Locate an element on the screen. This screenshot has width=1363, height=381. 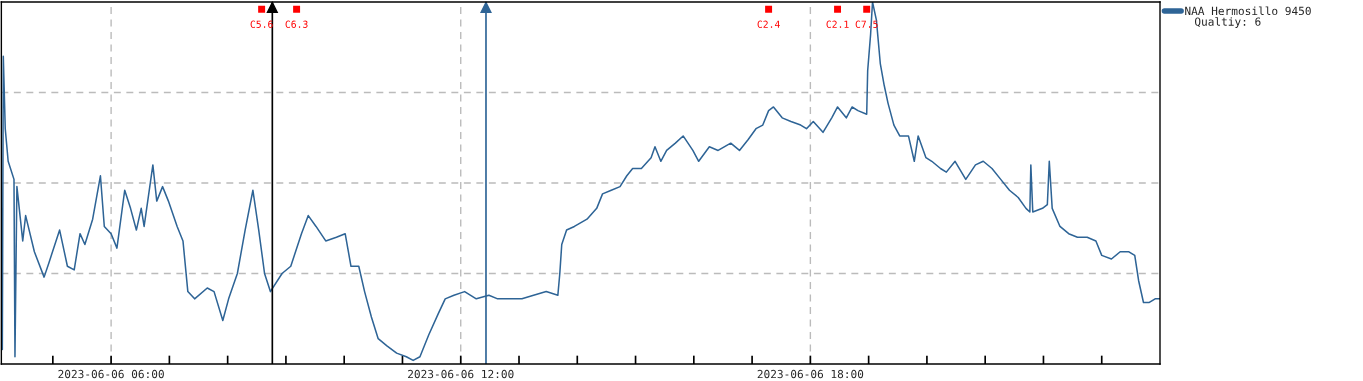
annotation: C2.1 is located at coordinates (837, 24).